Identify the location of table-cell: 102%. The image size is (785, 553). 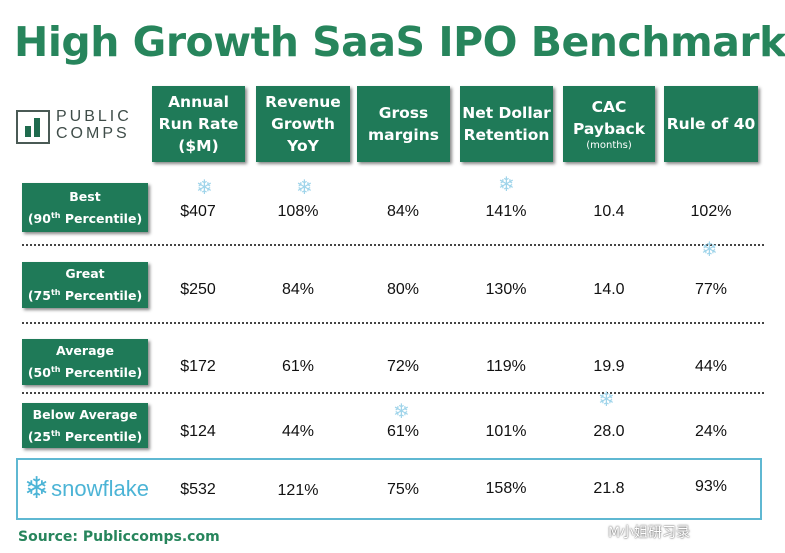
(711, 211).